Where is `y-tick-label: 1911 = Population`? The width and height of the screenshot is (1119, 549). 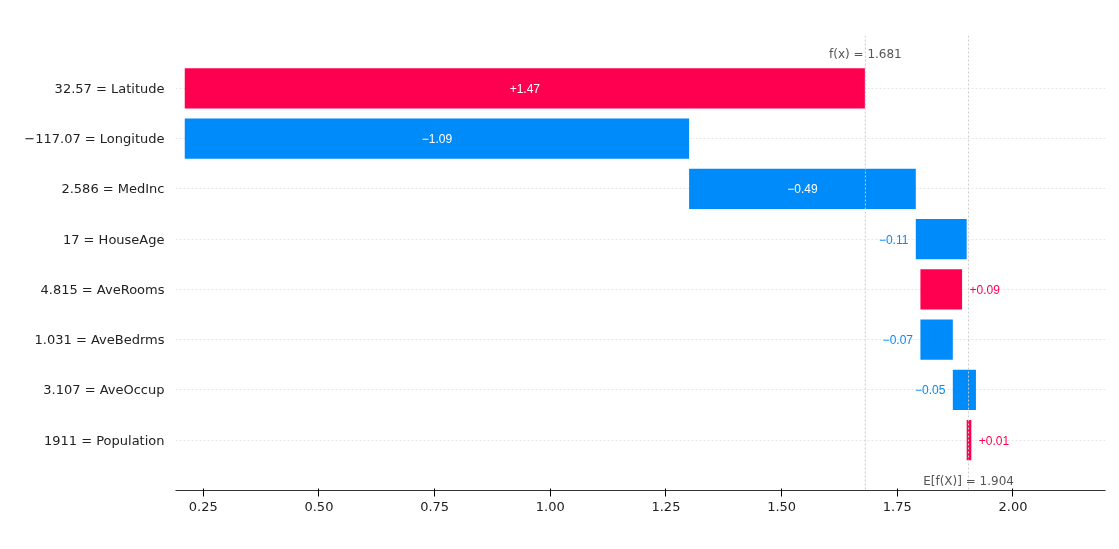
y-tick-label: 1911 = Population is located at coordinates (104, 440).